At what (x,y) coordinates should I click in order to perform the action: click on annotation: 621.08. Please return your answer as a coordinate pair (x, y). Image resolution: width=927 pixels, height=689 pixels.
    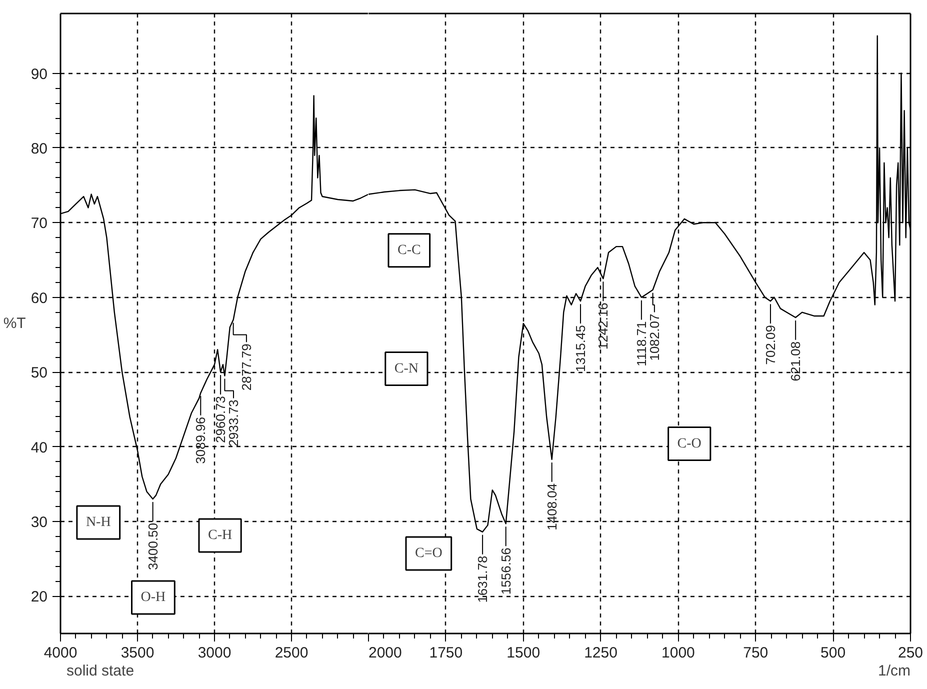
    Looking at the image, I should click on (796, 361).